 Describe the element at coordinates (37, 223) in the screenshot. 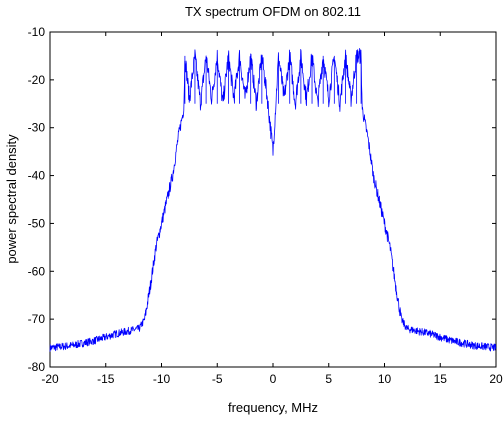

I see `y-tick-label: -50` at that location.